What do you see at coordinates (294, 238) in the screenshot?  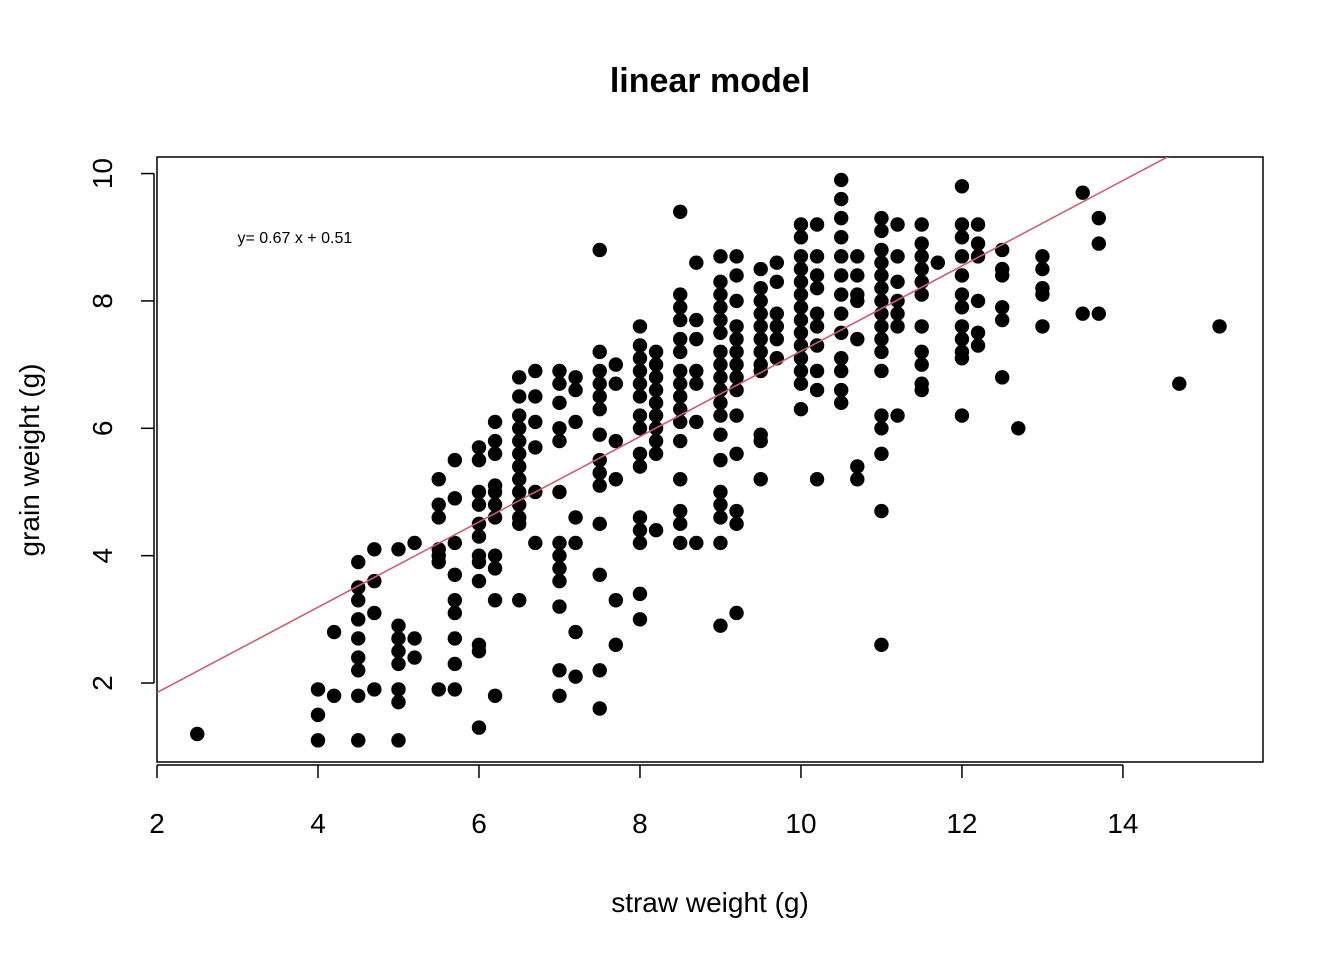 I see `equation-annotation: y= 0.67 x + 0.51` at bounding box center [294, 238].